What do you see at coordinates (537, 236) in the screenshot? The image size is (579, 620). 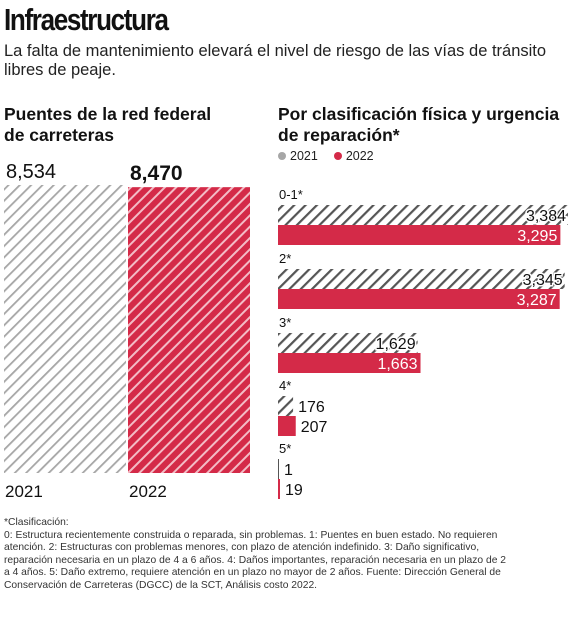 I see `data-label-2022-1: 3,295` at bounding box center [537, 236].